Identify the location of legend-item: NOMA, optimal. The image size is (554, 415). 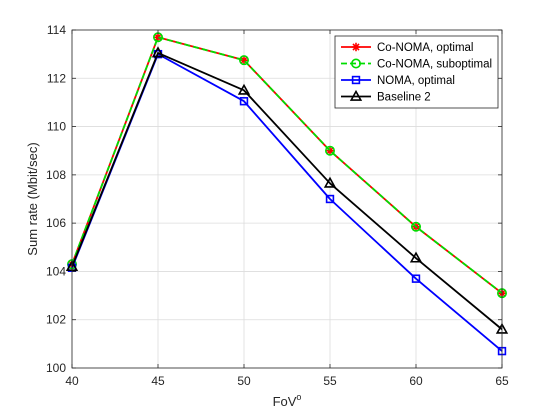
(398, 81).